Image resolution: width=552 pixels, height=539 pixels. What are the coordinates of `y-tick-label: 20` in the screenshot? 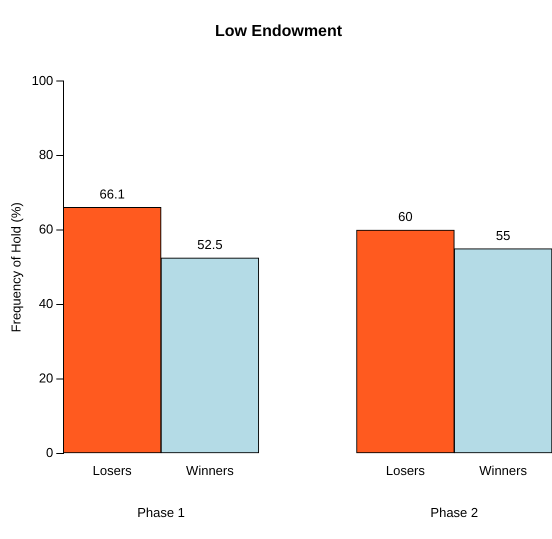 It's located at (46, 378).